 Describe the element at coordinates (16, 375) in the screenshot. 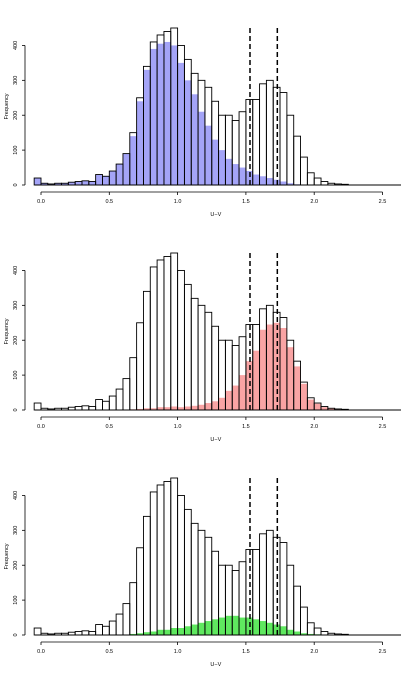

I see `y-tick-label: 100` at that location.